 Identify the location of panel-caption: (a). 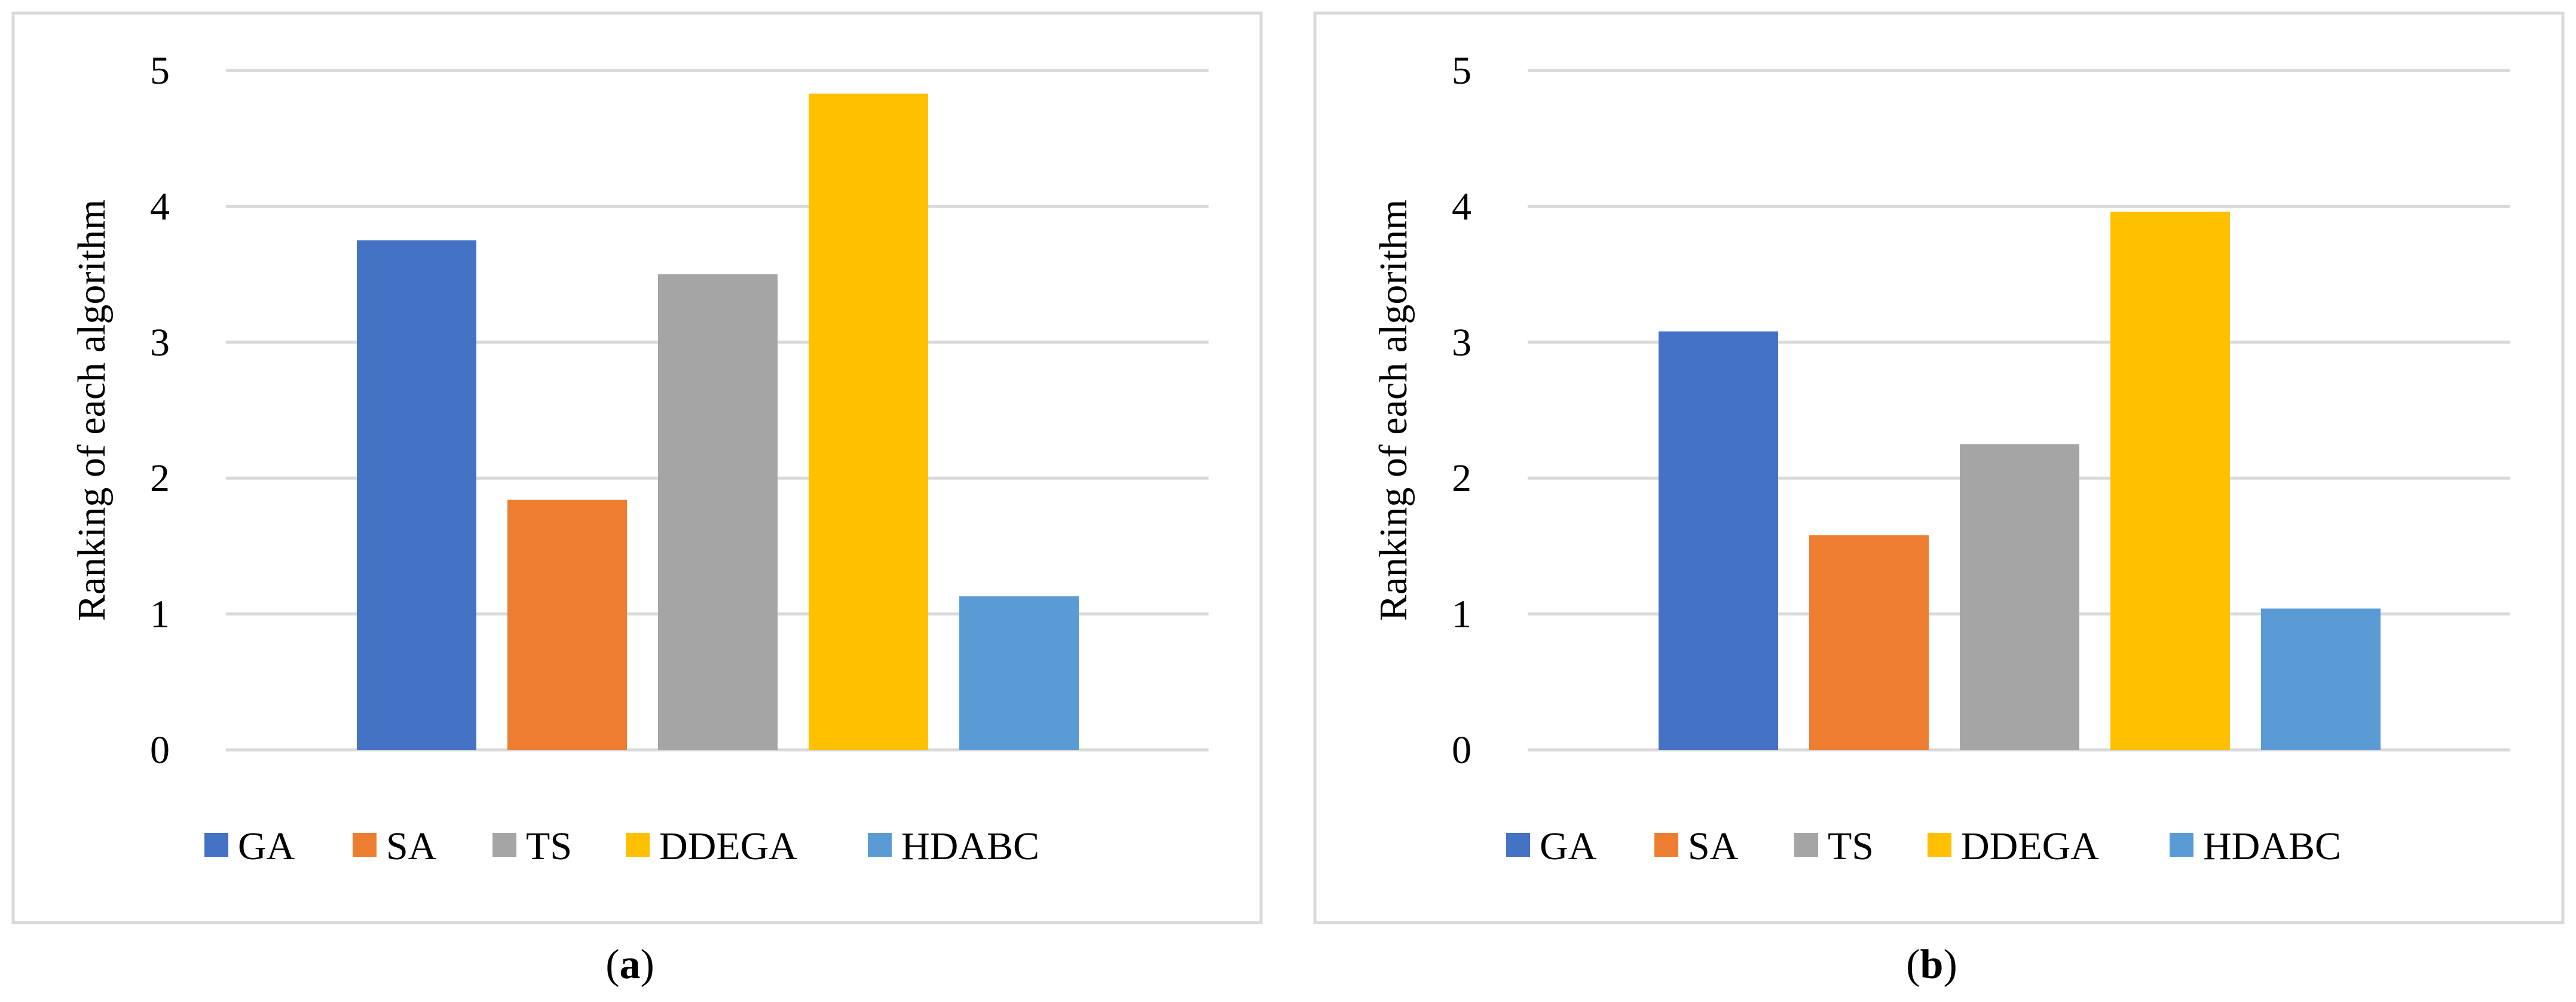
(629, 965).